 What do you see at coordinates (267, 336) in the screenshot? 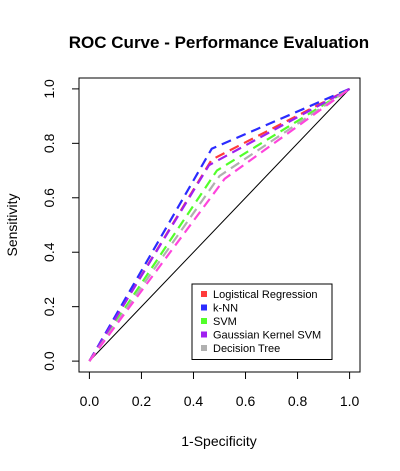
I see `legend-label: Gaussian Kernel SVM` at bounding box center [267, 336].